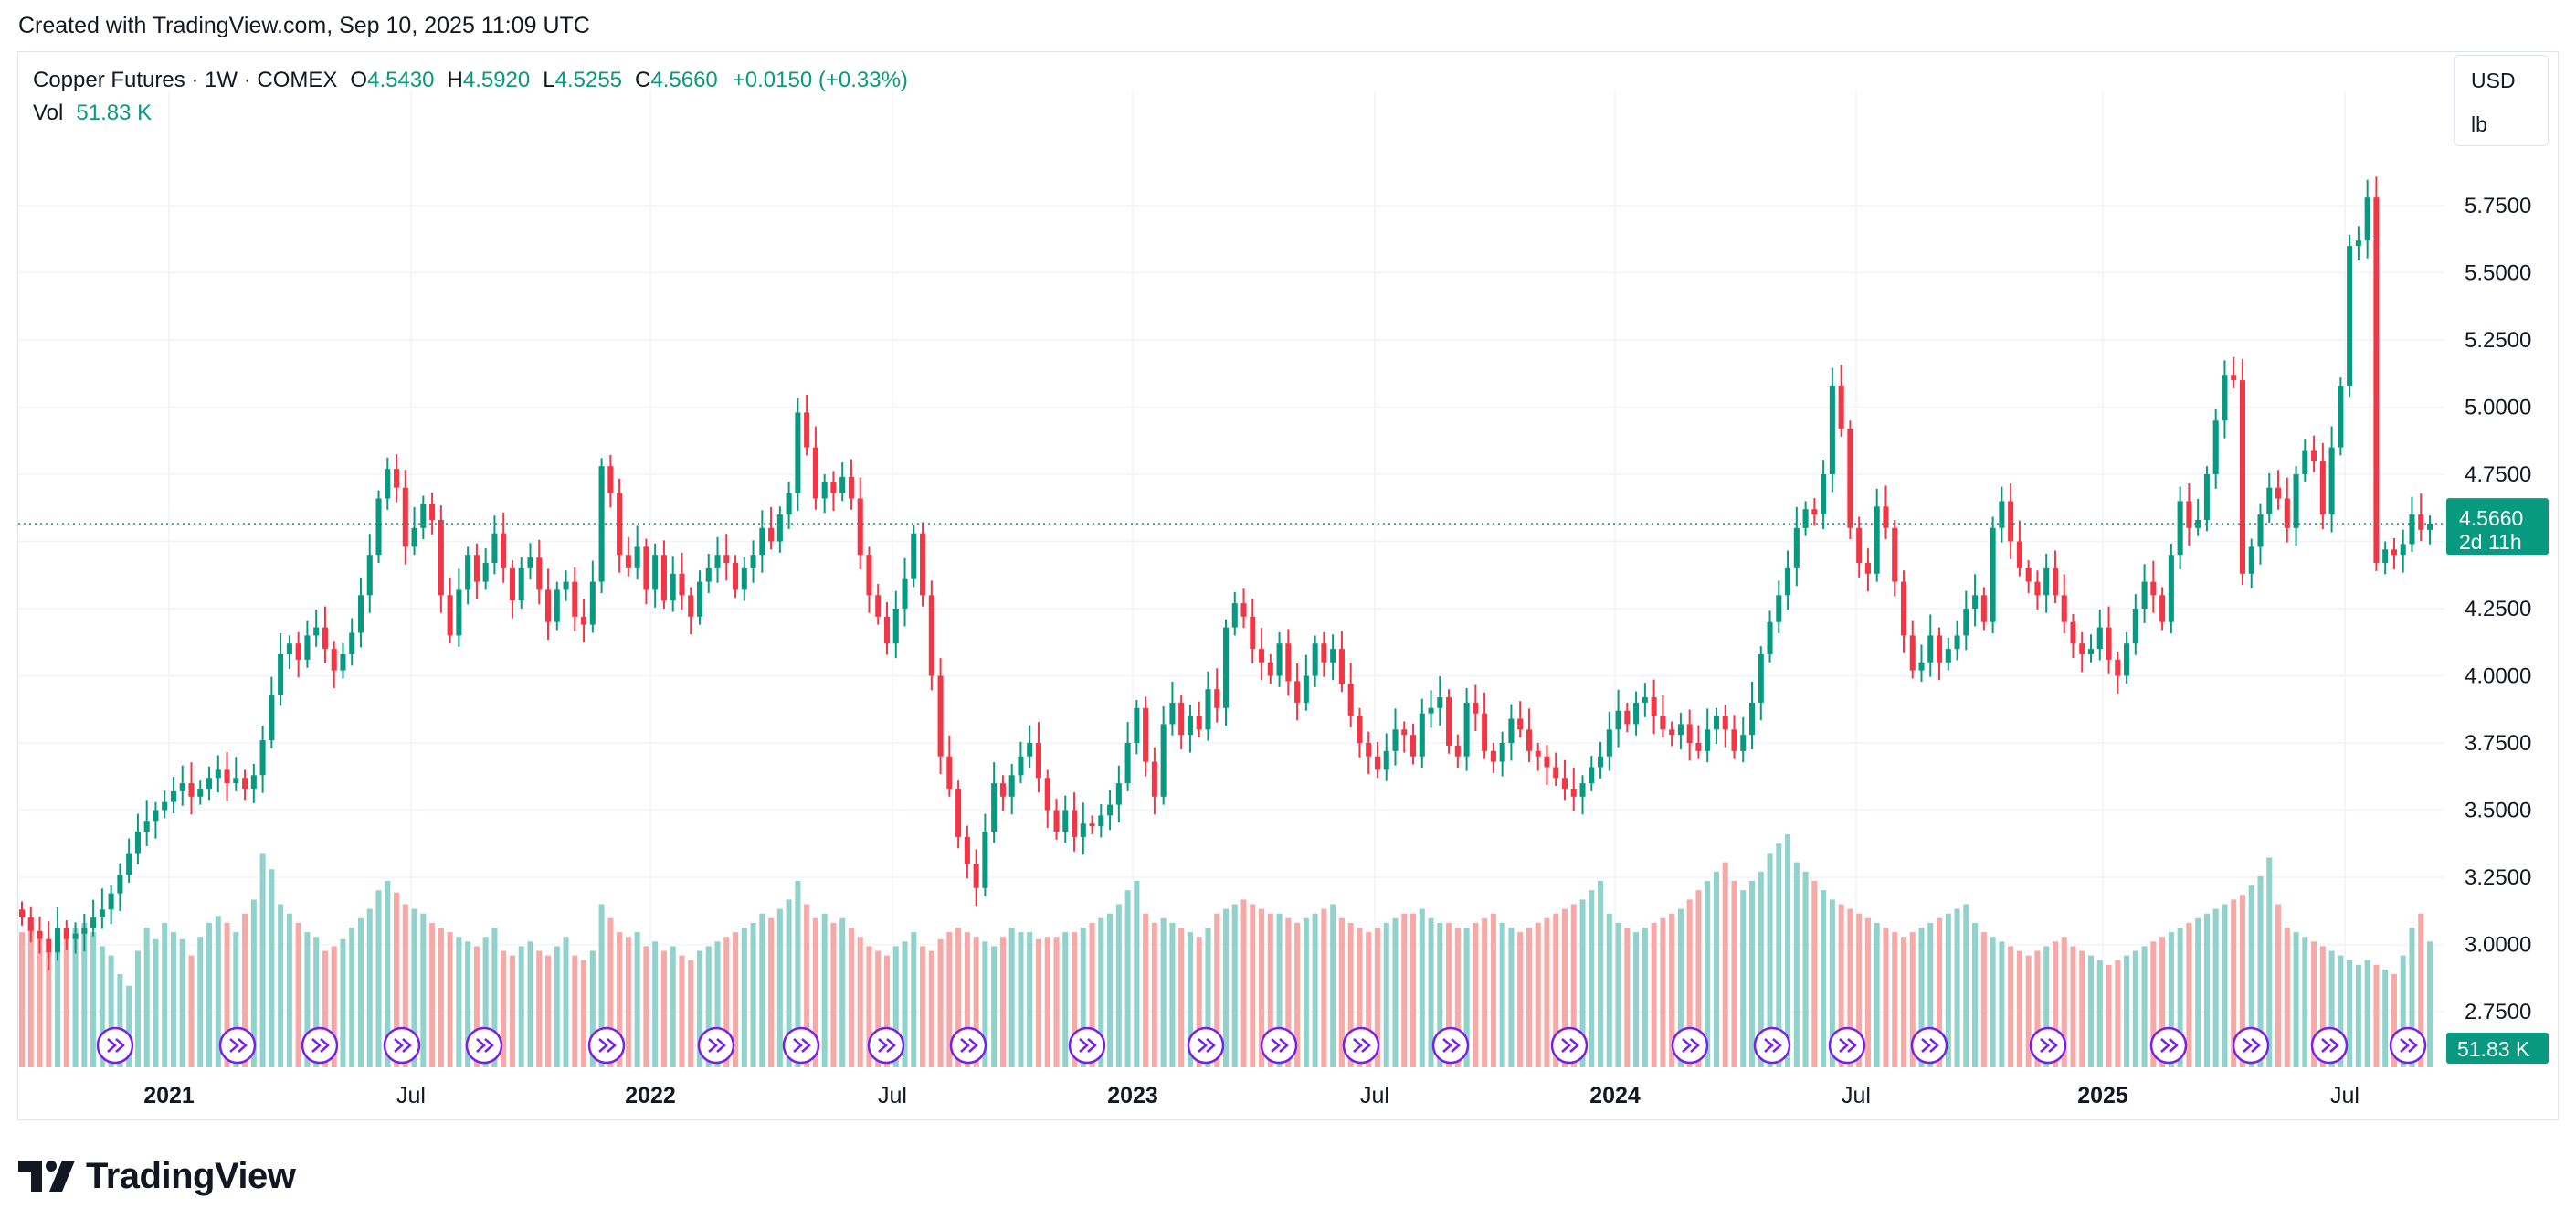 This screenshot has width=2576, height=1230. I want to click on y-axis-tick-label: 5.2500, so click(2498, 340).